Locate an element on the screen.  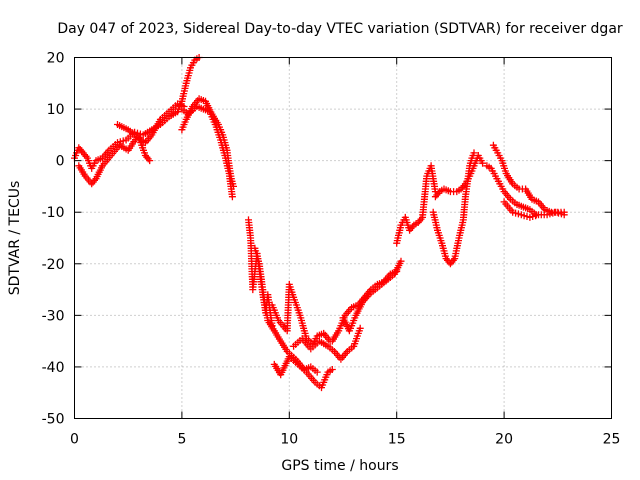
y-axis-title: SDTVAR / TECUs is located at coordinates (15, 238).